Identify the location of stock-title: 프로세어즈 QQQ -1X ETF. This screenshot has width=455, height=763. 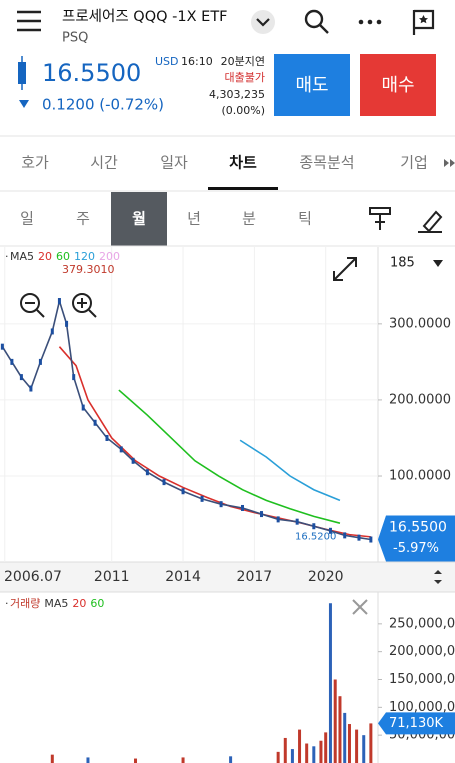
(145, 16).